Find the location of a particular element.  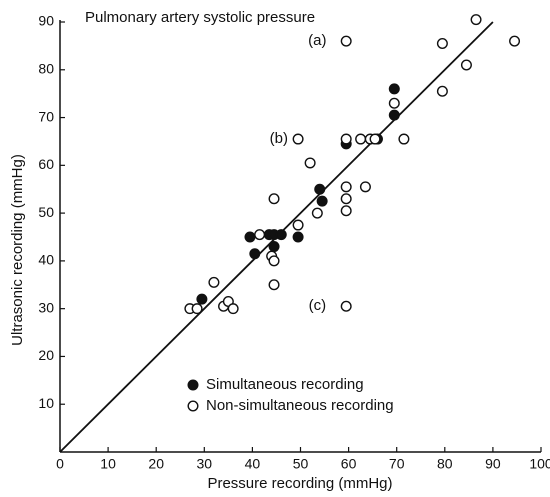

x-tick-label: 40 is located at coordinates (253, 464).